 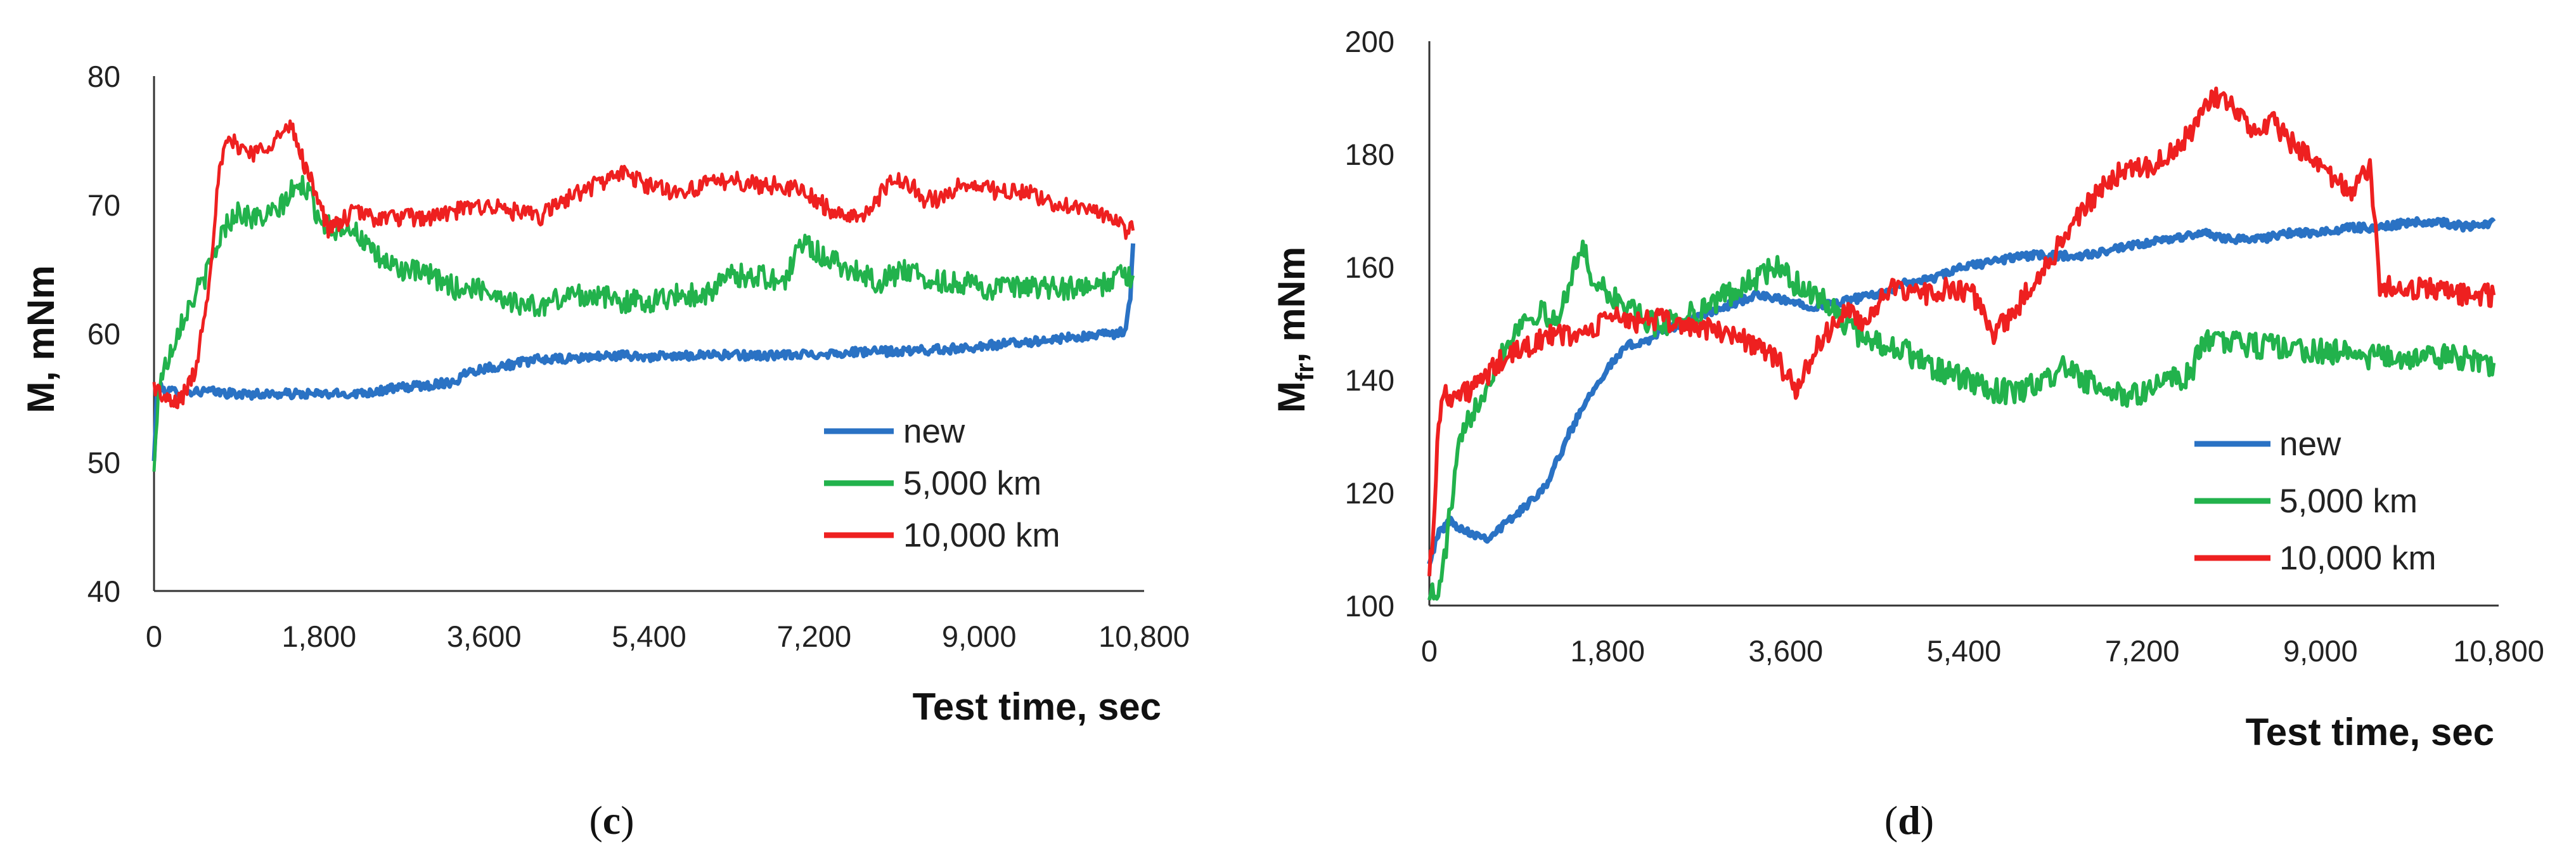 What do you see at coordinates (1144, 636) in the screenshot?
I see `x-tick-label-c: 10,800` at bounding box center [1144, 636].